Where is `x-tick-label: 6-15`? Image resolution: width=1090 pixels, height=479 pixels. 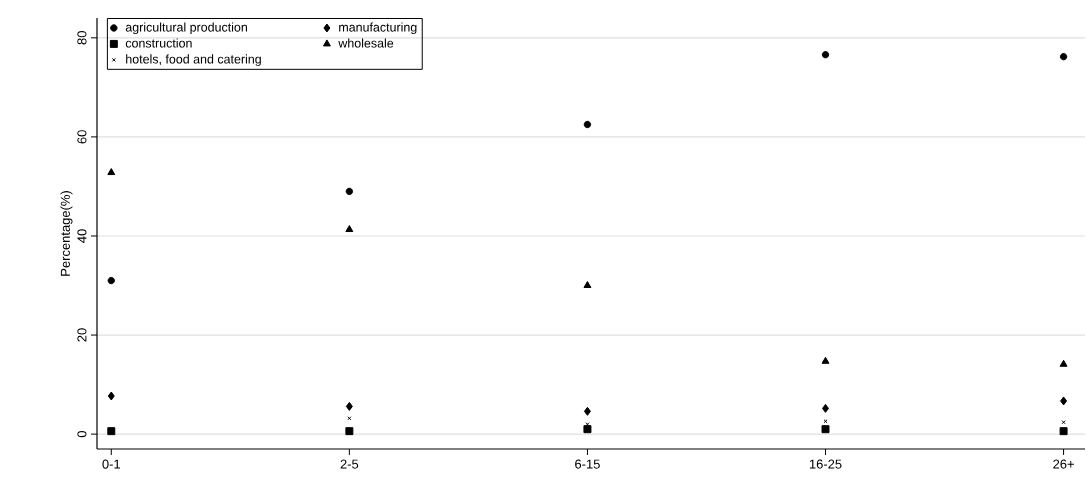 x-tick-label: 6-15 is located at coordinates (587, 464).